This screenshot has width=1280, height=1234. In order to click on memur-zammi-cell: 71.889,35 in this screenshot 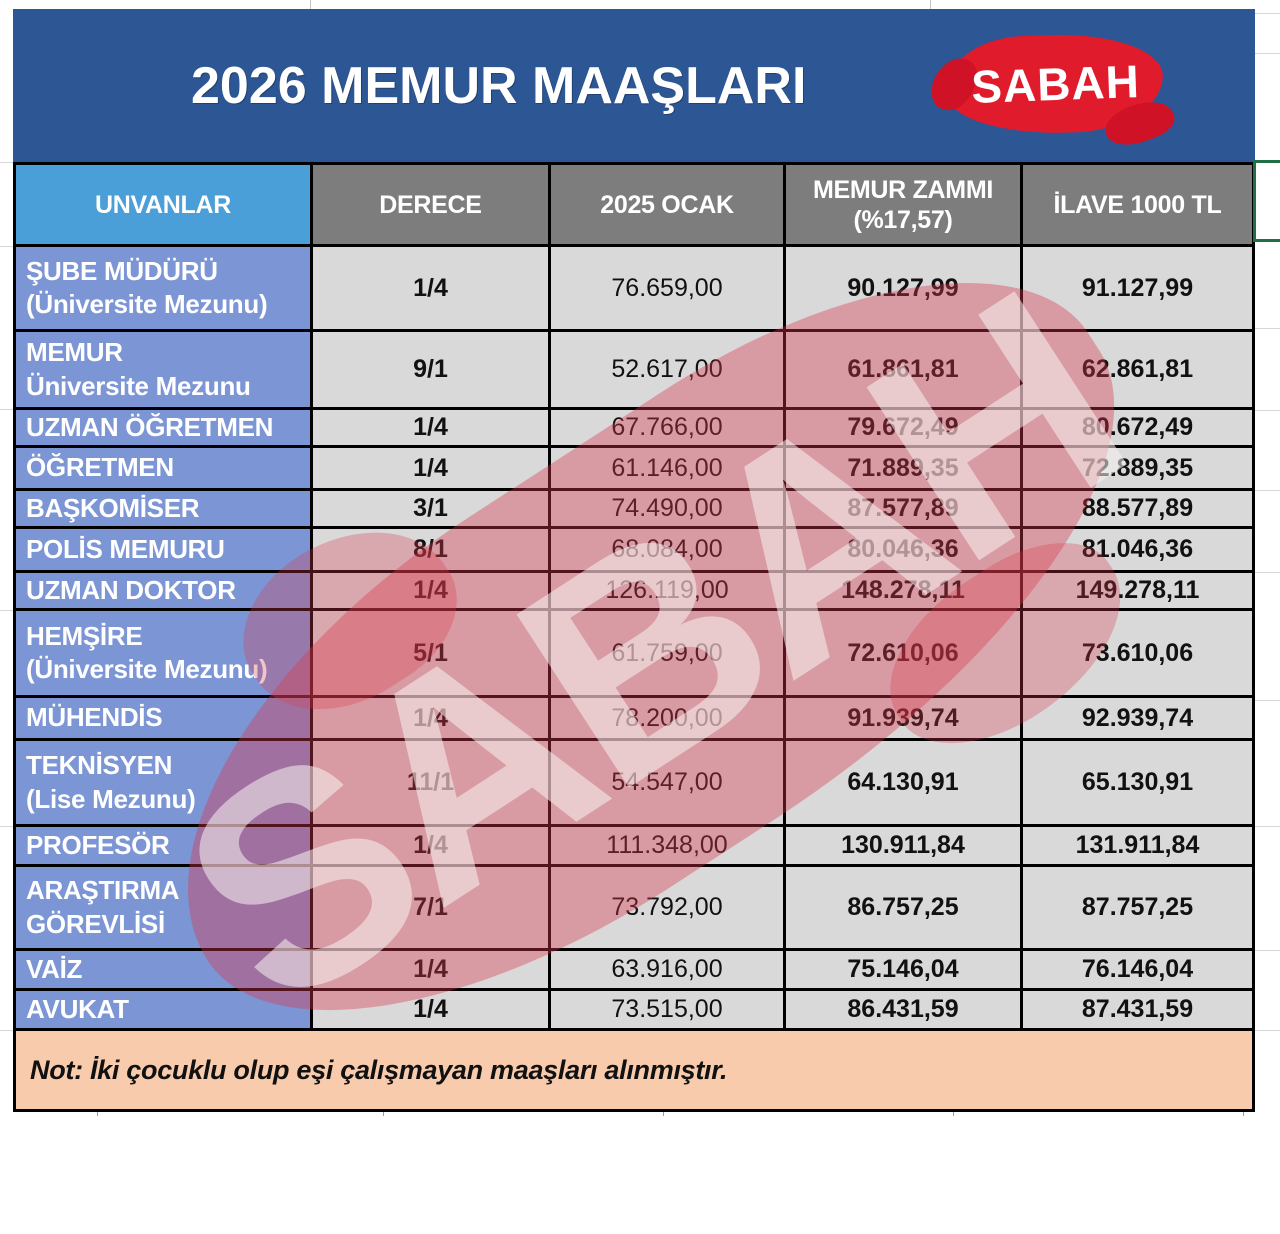, I will do `click(904, 468)`.